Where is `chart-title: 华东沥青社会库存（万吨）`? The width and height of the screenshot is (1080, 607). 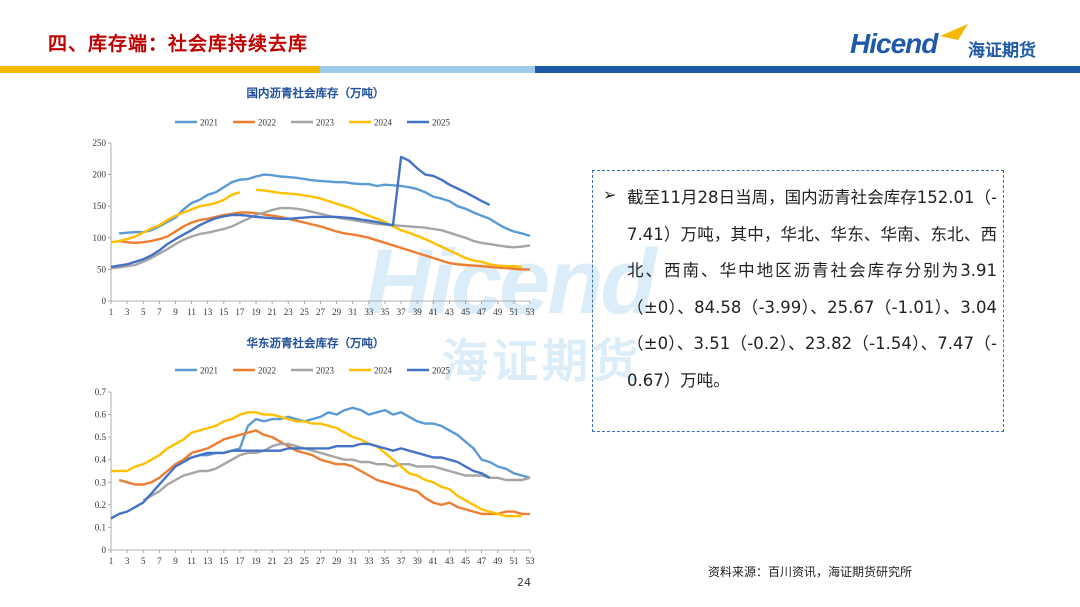 chart-title: 华东沥青社会库存（万吨） is located at coordinates (316, 343).